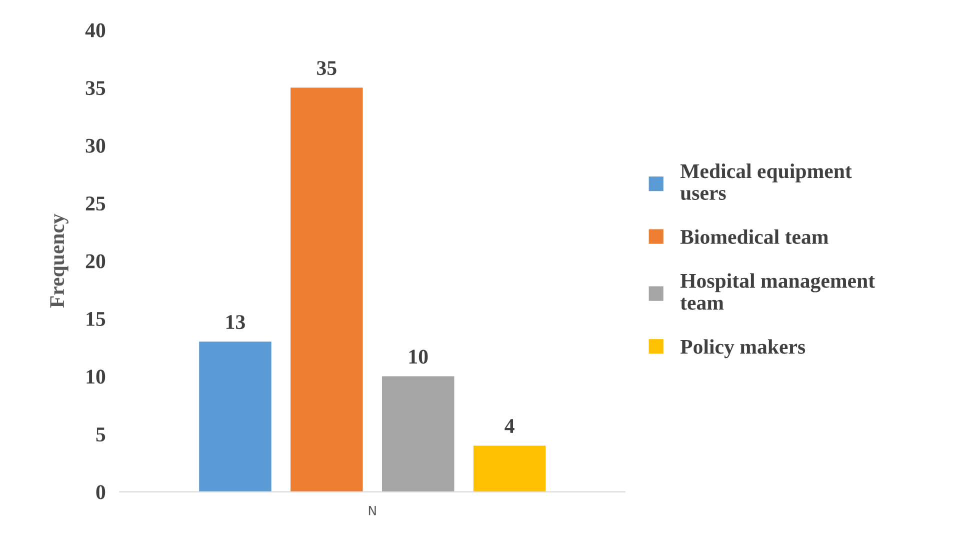 This screenshot has height=544, width=966. Describe the element at coordinates (95, 30) in the screenshot. I see `y-tick-label: 40` at that location.